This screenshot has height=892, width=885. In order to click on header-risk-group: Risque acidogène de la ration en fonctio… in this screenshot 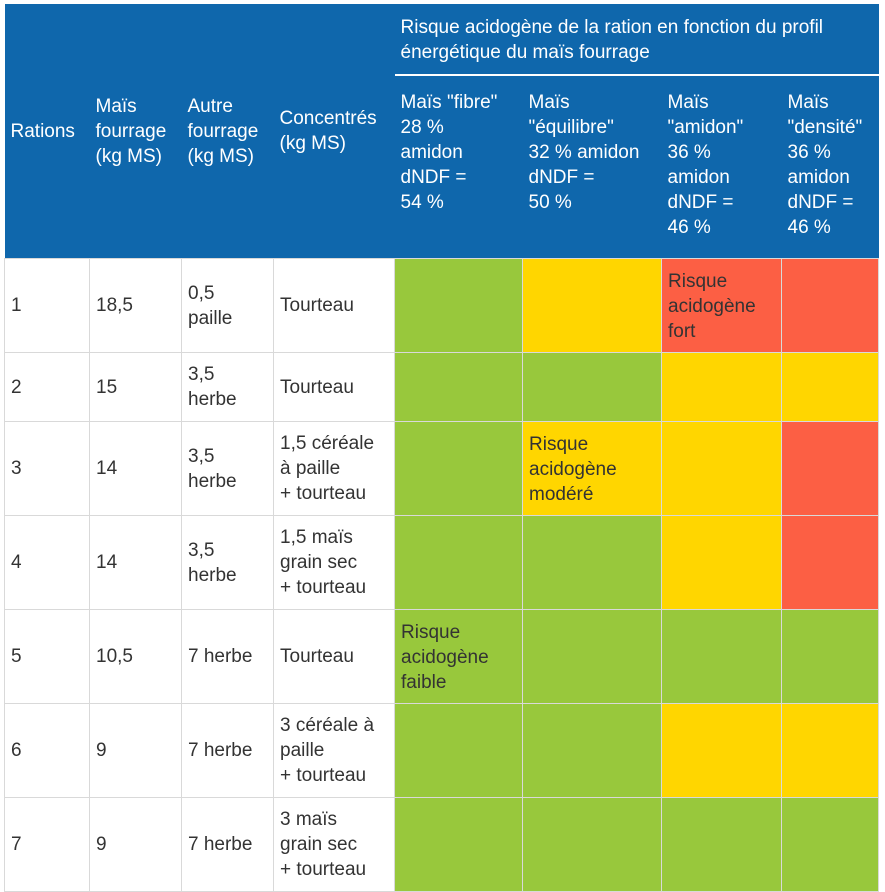, I will do `click(636, 40)`.